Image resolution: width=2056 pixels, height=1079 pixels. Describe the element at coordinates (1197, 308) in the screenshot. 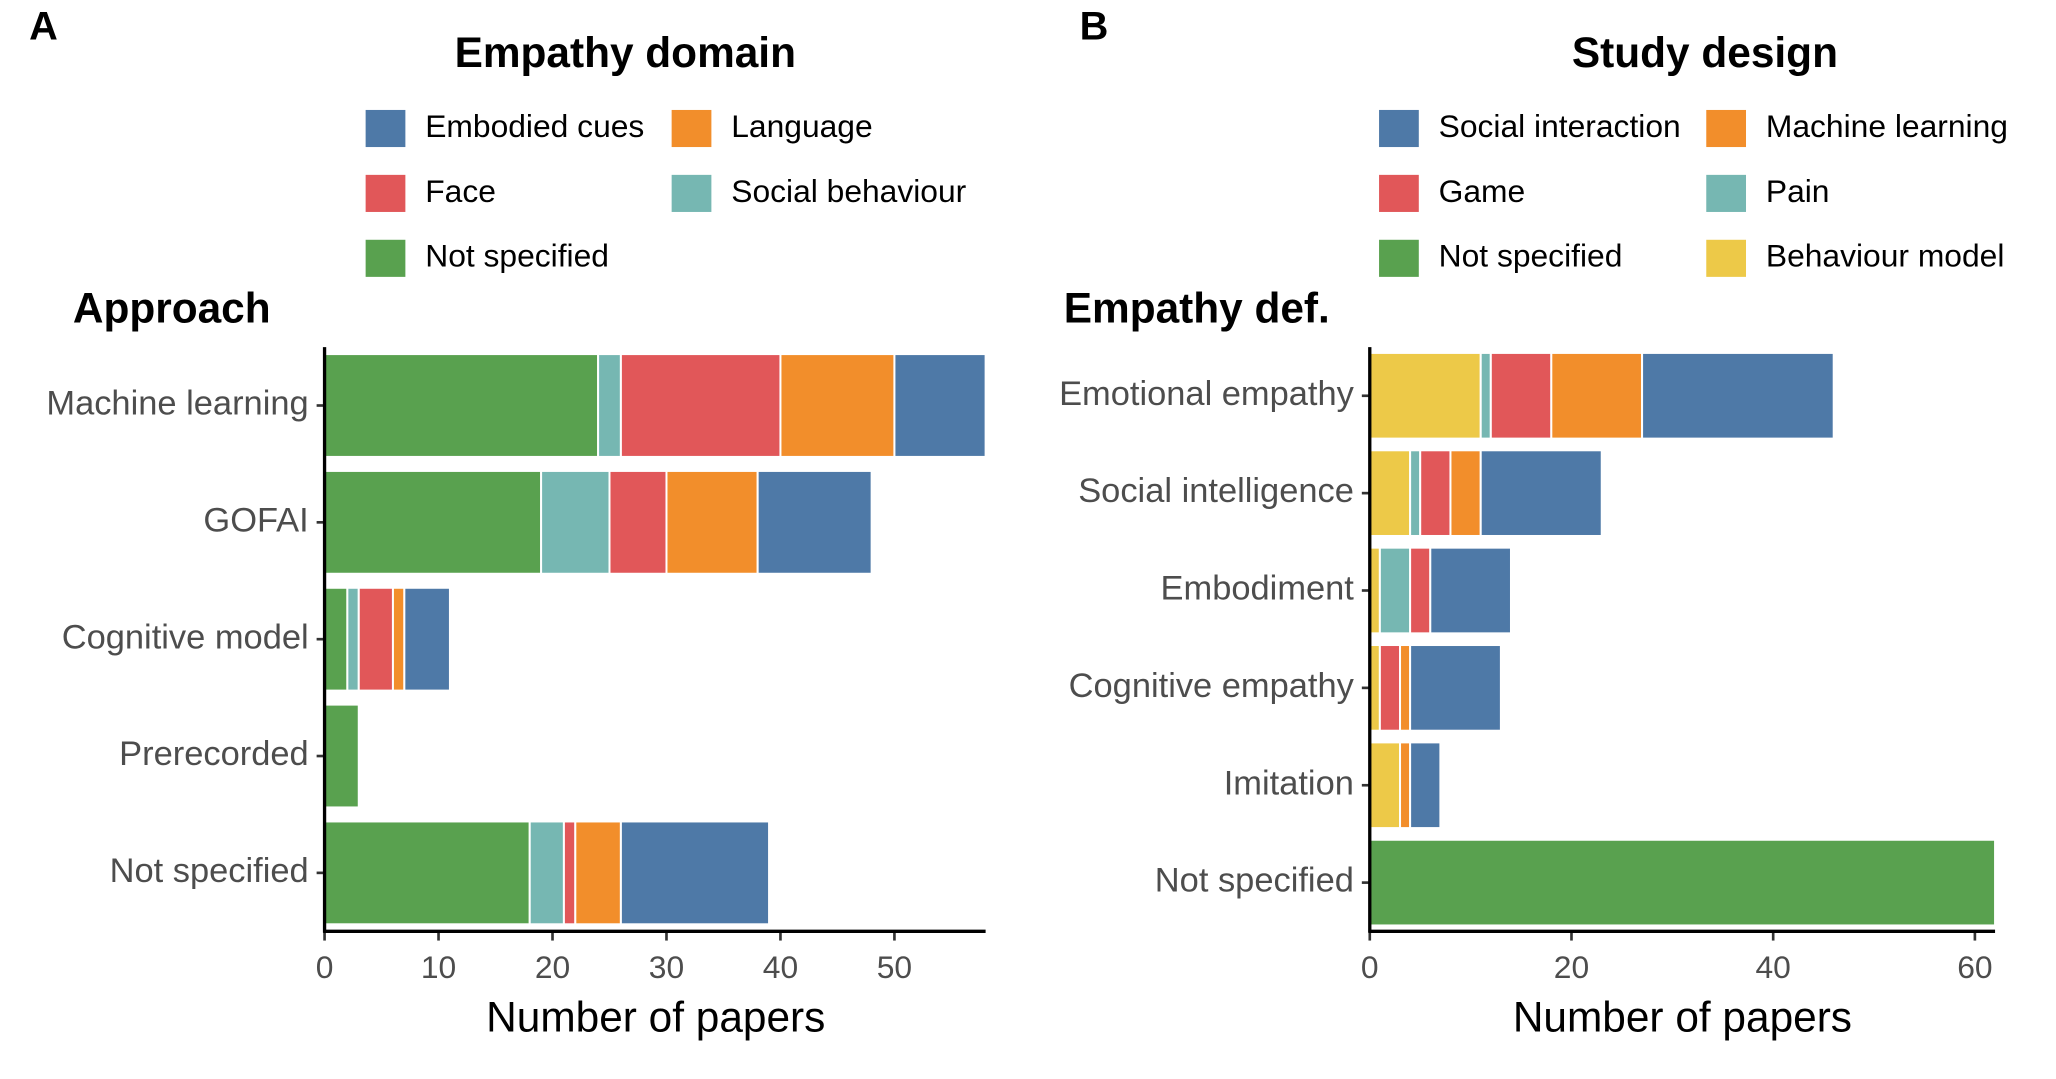

I see `y-axis-title: Empathy def.` at that location.